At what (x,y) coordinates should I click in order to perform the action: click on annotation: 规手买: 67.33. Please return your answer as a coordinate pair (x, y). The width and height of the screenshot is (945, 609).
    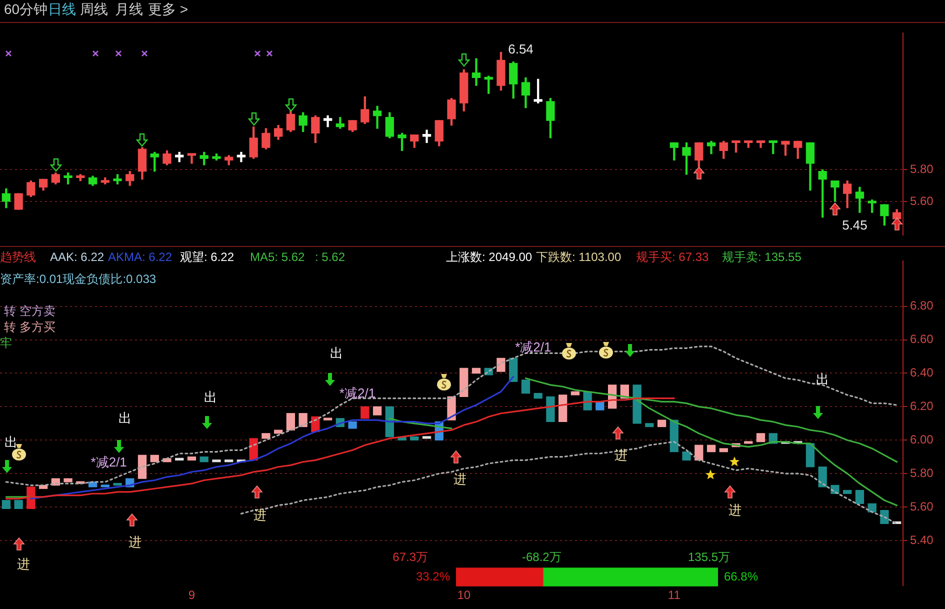
    Looking at the image, I should click on (672, 257).